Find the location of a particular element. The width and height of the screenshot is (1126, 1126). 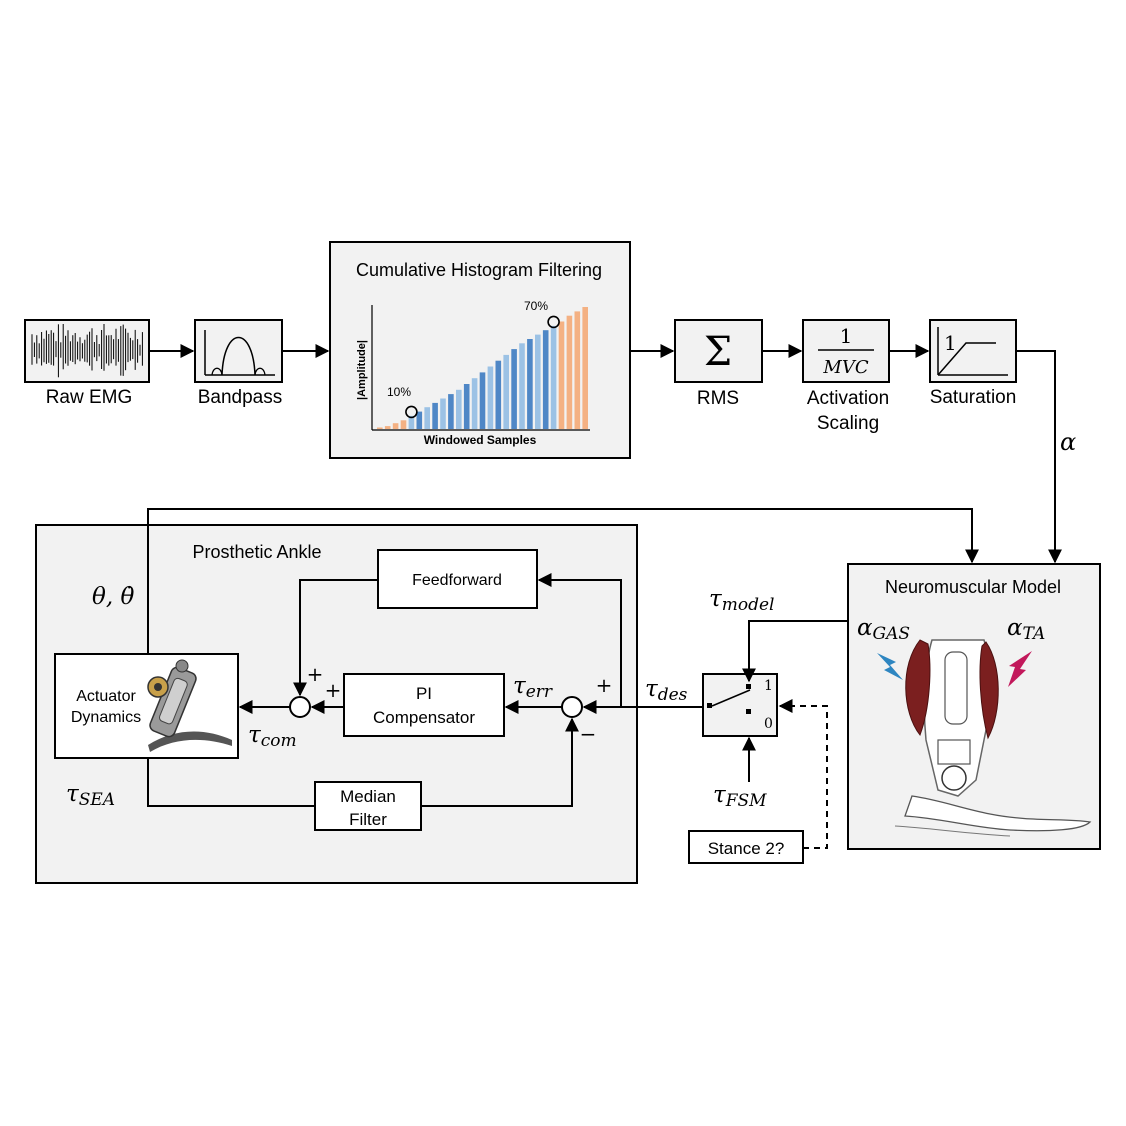

red-lightning-icon is located at coordinates (1020, 669).